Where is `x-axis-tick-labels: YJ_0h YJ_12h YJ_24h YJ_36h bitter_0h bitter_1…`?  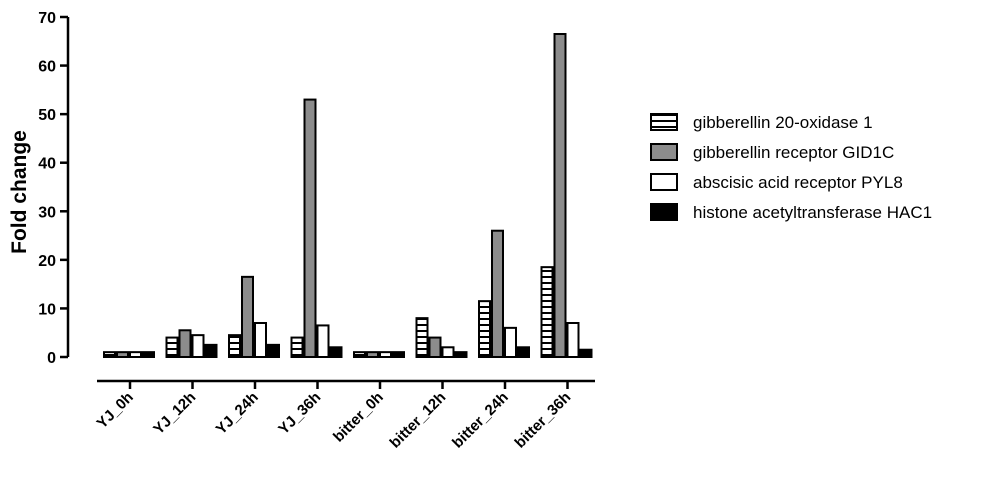
x-axis-tick-labels: YJ_0h YJ_12h YJ_24h YJ_36h bitter_0h bitter_1… is located at coordinates (334, 416).